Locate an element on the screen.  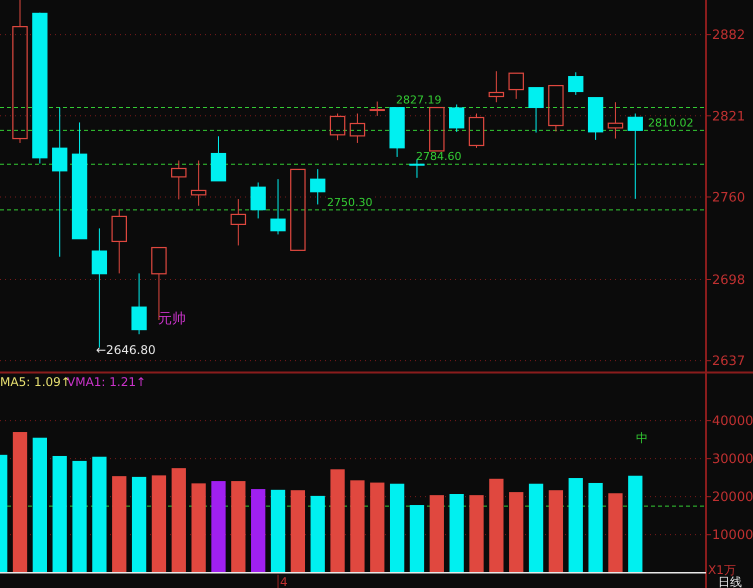
annotation: ←2646.80 is located at coordinates (126, 350).